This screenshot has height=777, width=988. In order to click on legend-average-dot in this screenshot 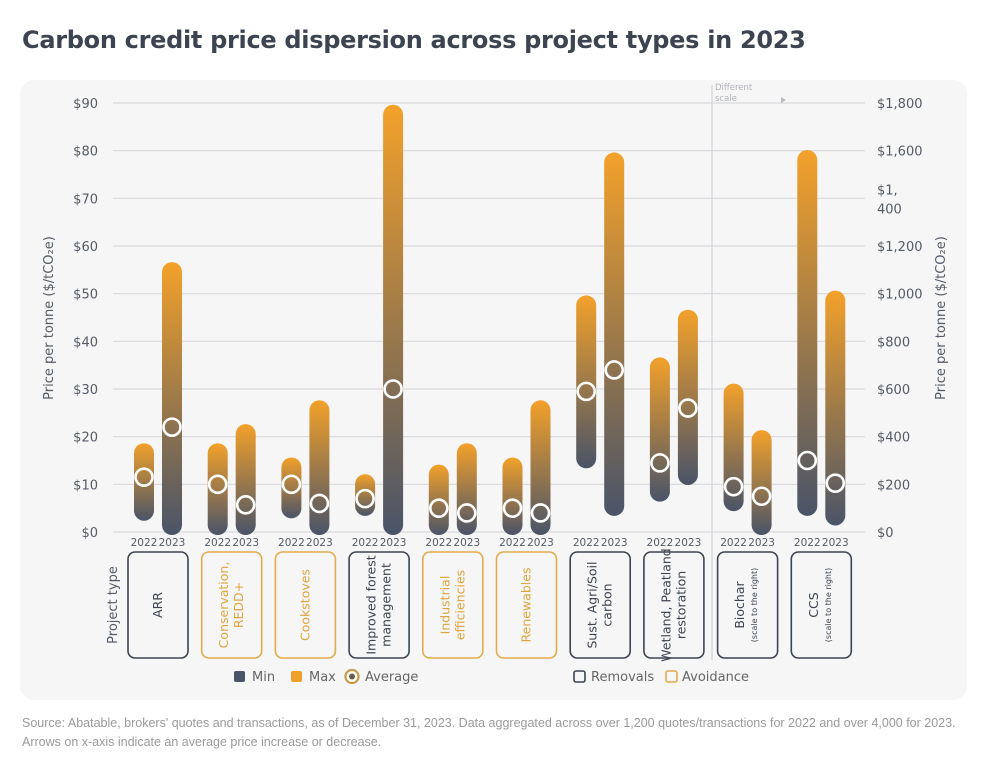, I will do `click(352, 676)`.